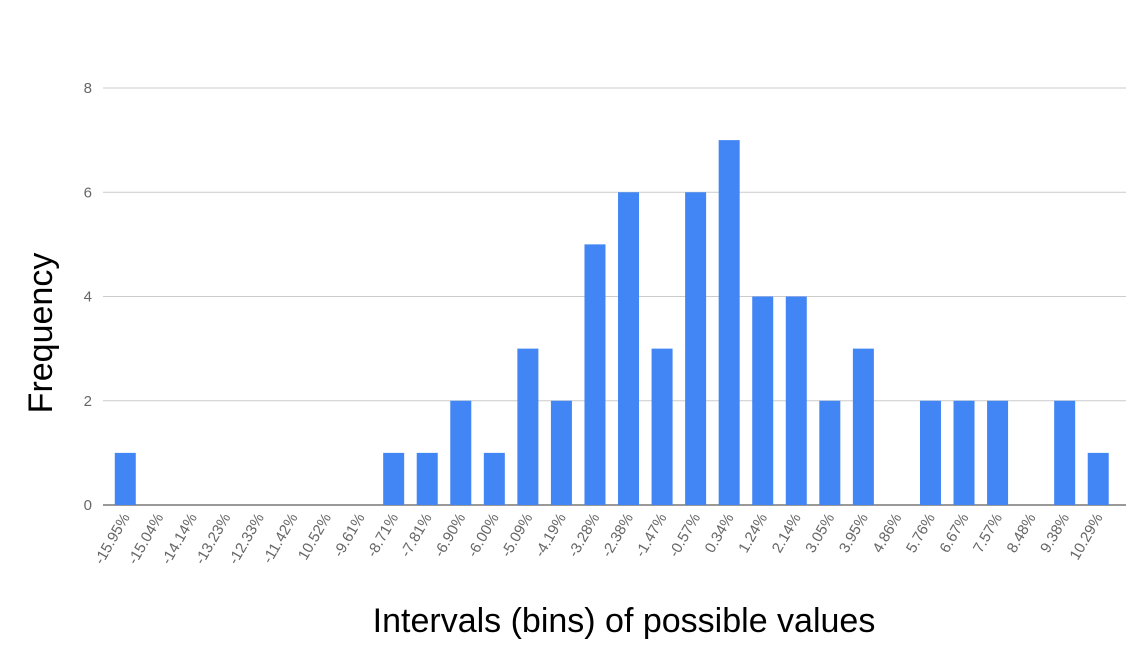 The image size is (1141, 664). I want to click on x-tick-label: -2.38%, so click(618, 536).